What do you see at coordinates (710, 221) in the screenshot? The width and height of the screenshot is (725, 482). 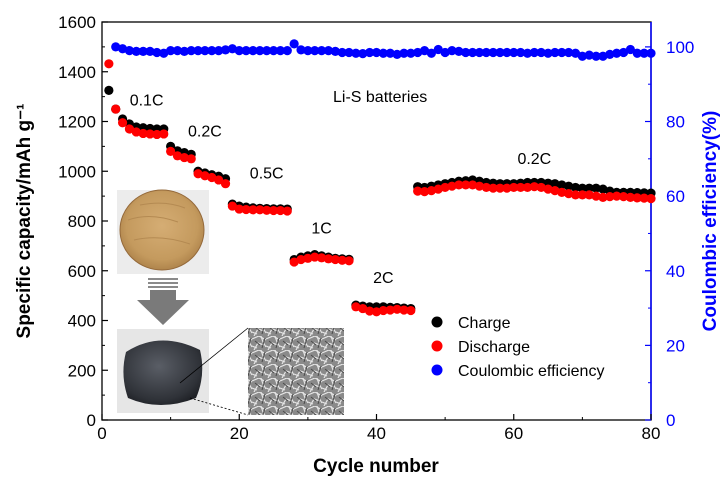 I see `right-axis-title: Coulombic efficiency(%)` at bounding box center [710, 221].